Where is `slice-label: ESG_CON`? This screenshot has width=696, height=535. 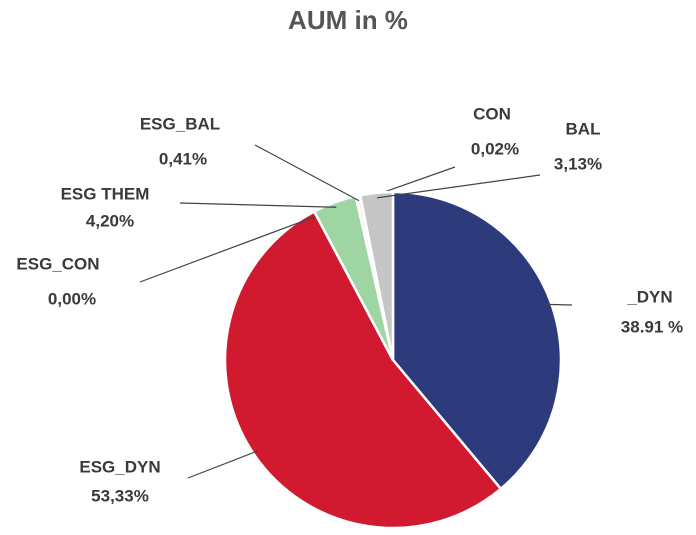 slice-label: ESG_CON is located at coordinates (57, 263).